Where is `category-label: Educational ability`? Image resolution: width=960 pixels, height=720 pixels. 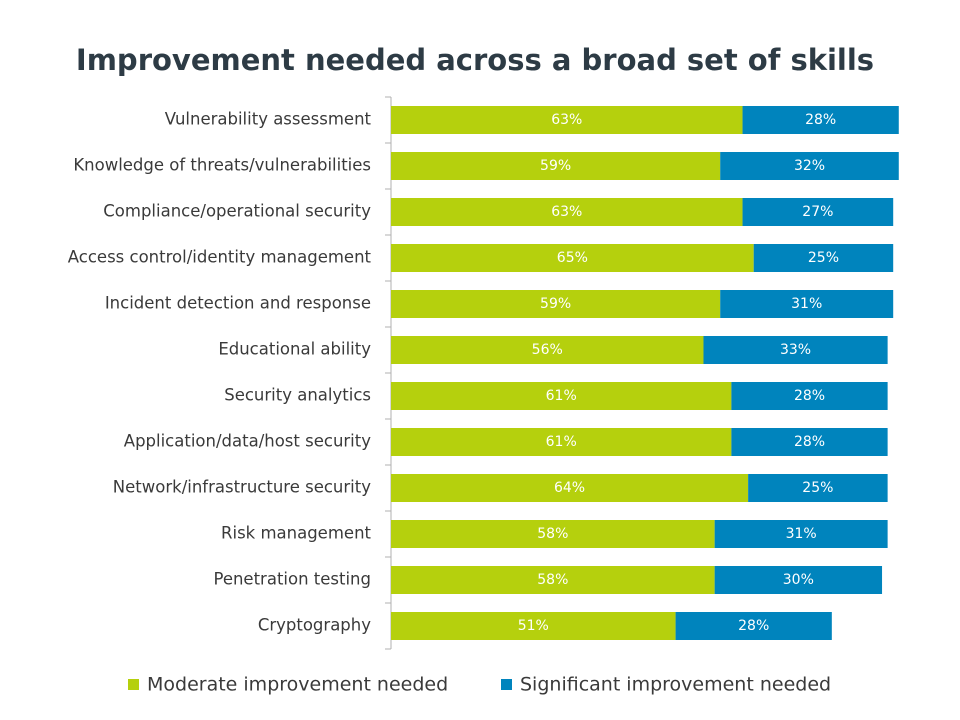
category-label: Educational ability is located at coordinates (294, 349).